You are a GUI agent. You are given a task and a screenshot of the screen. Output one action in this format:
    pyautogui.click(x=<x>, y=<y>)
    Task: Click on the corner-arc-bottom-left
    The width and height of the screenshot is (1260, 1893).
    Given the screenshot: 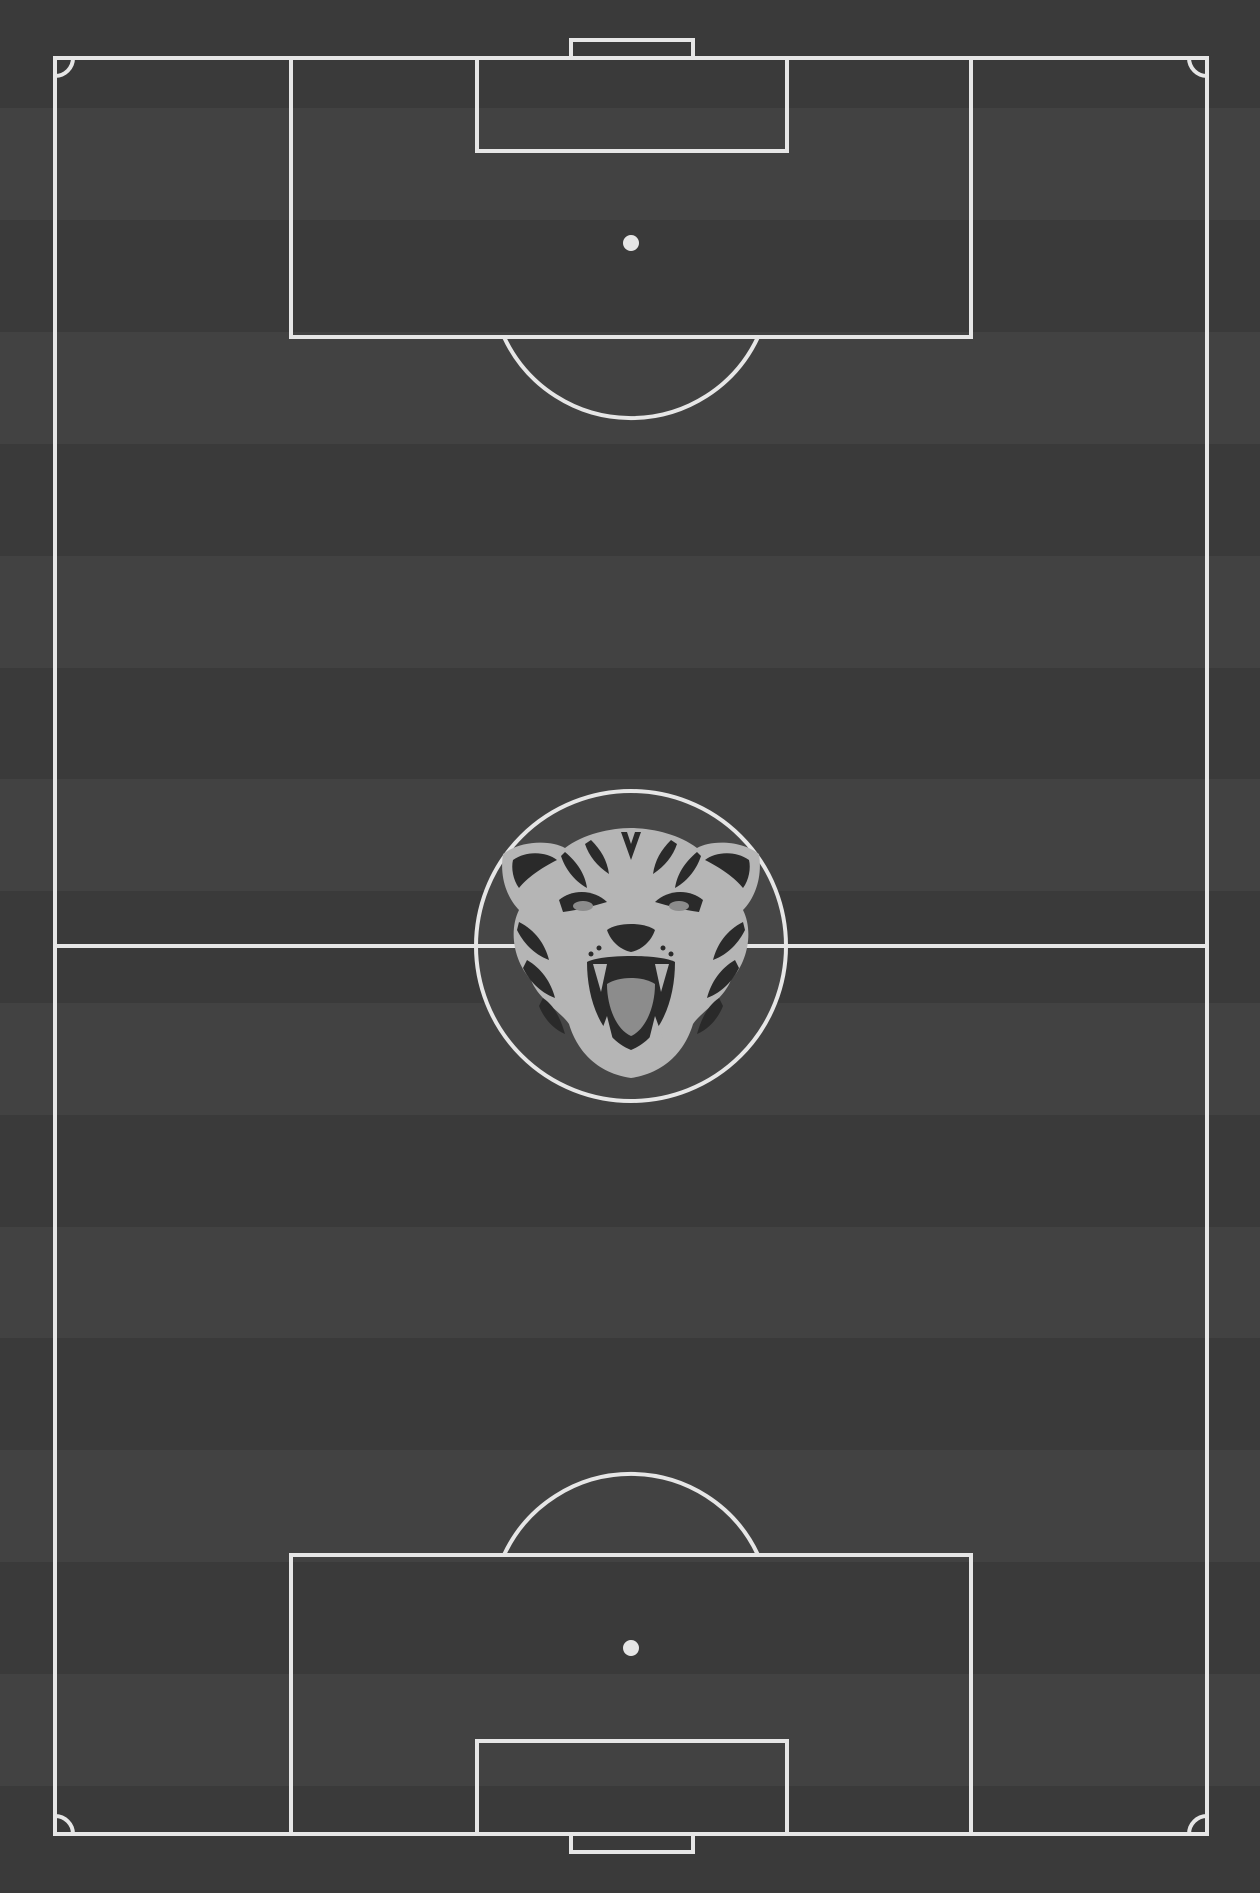 What is the action you would take?
    pyautogui.click(x=64, y=1824)
    